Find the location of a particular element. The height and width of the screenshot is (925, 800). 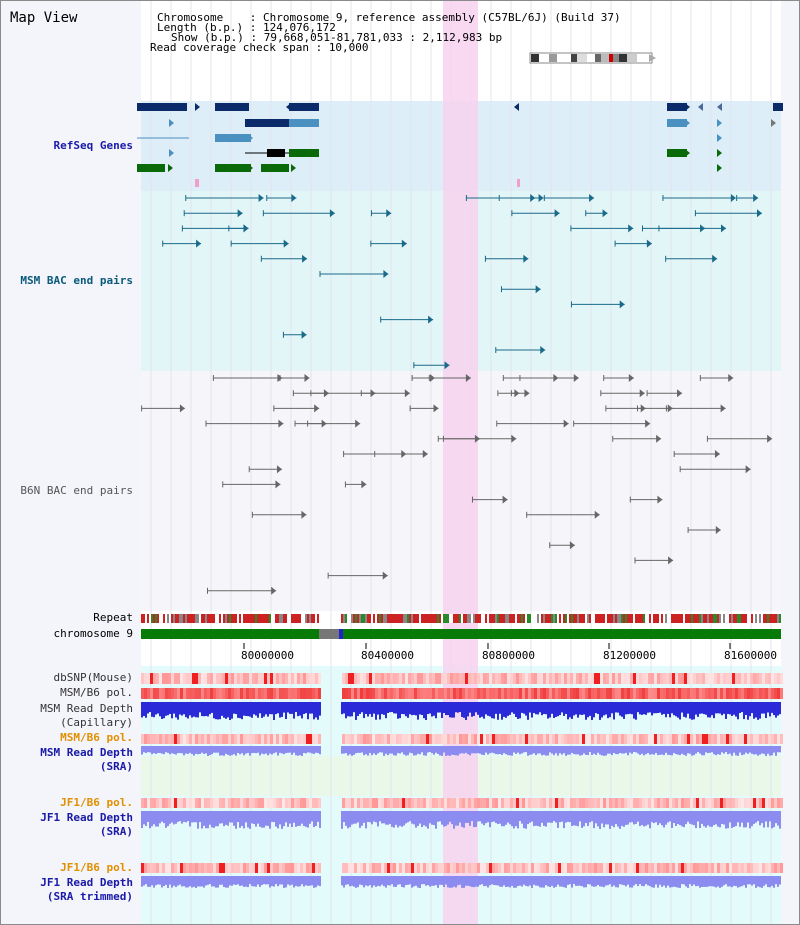

track-label-refseq: RefSeq Genes is located at coordinates (93, 145).